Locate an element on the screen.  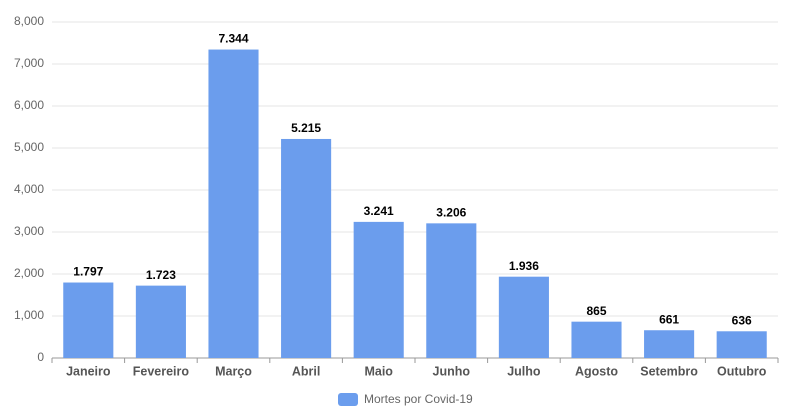
x-tick-label: Agosto is located at coordinates (596, 371).